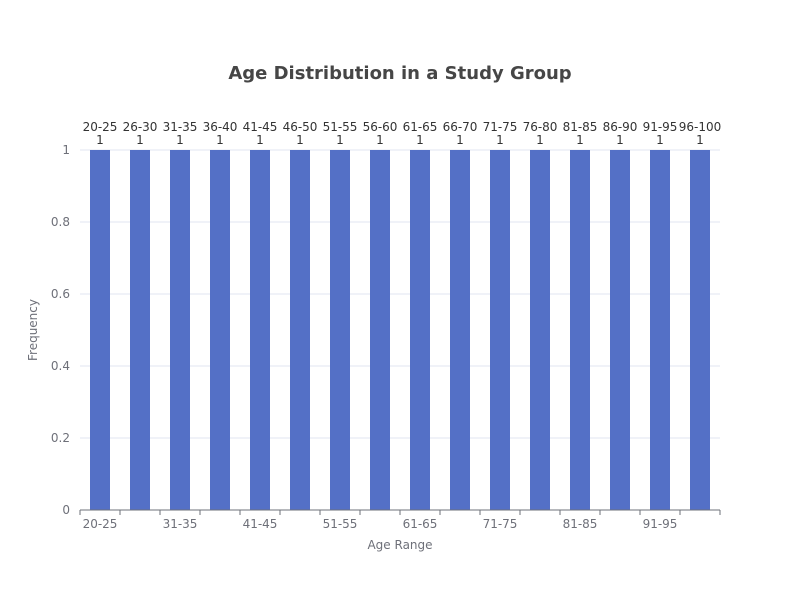 This screenshot has height=600, width=800. Describe the element at coordinates (660, 524) in the screenshot. I see `x-tick-label: 91-95` at that location.